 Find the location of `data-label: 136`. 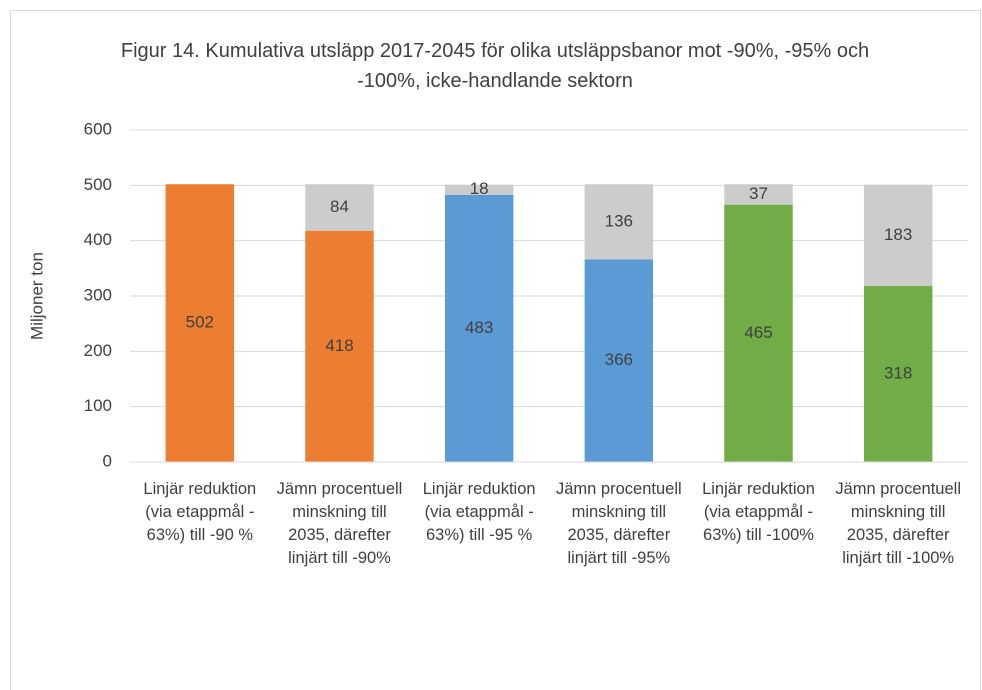

data-label: 136 is located at coordinates (619, 220).